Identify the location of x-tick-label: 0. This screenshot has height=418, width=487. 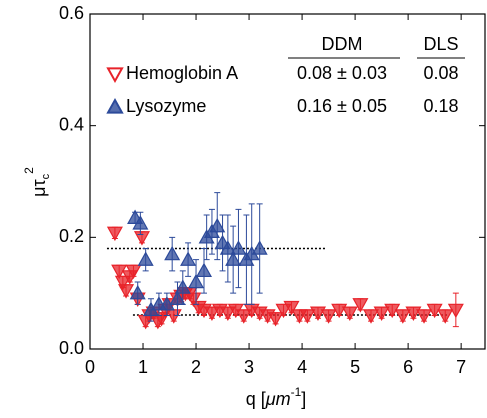
(90, 367).